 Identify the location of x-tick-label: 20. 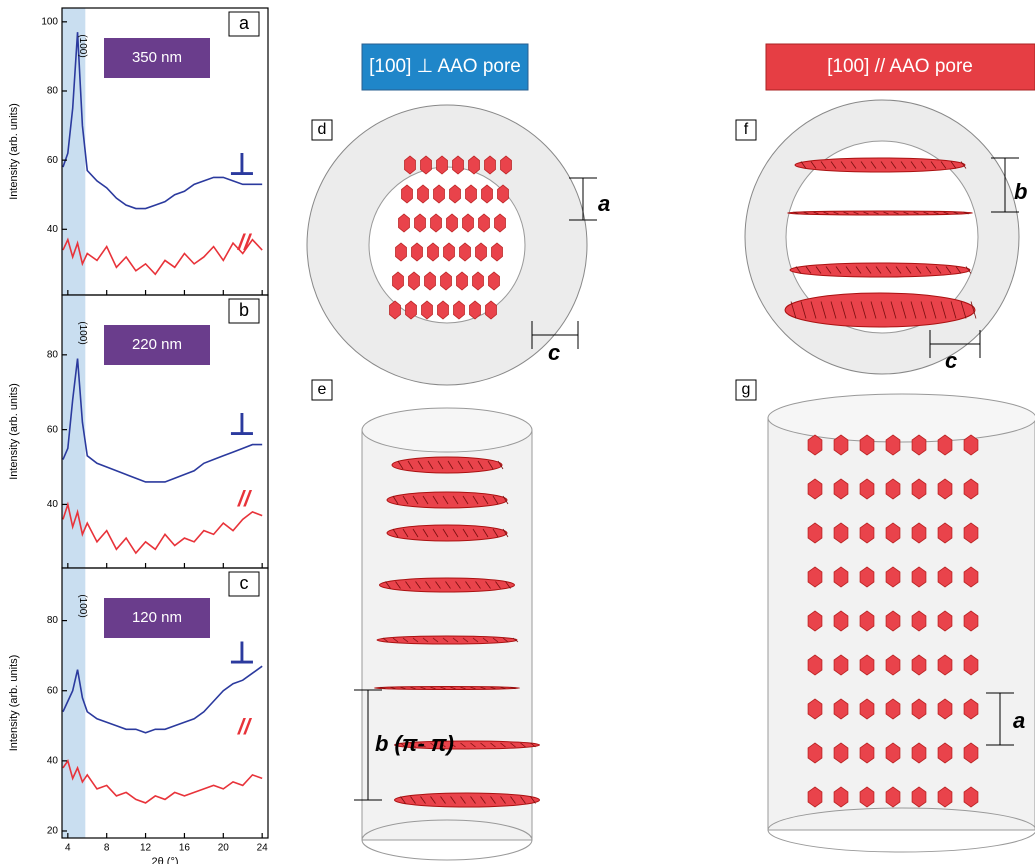
(224, 848).